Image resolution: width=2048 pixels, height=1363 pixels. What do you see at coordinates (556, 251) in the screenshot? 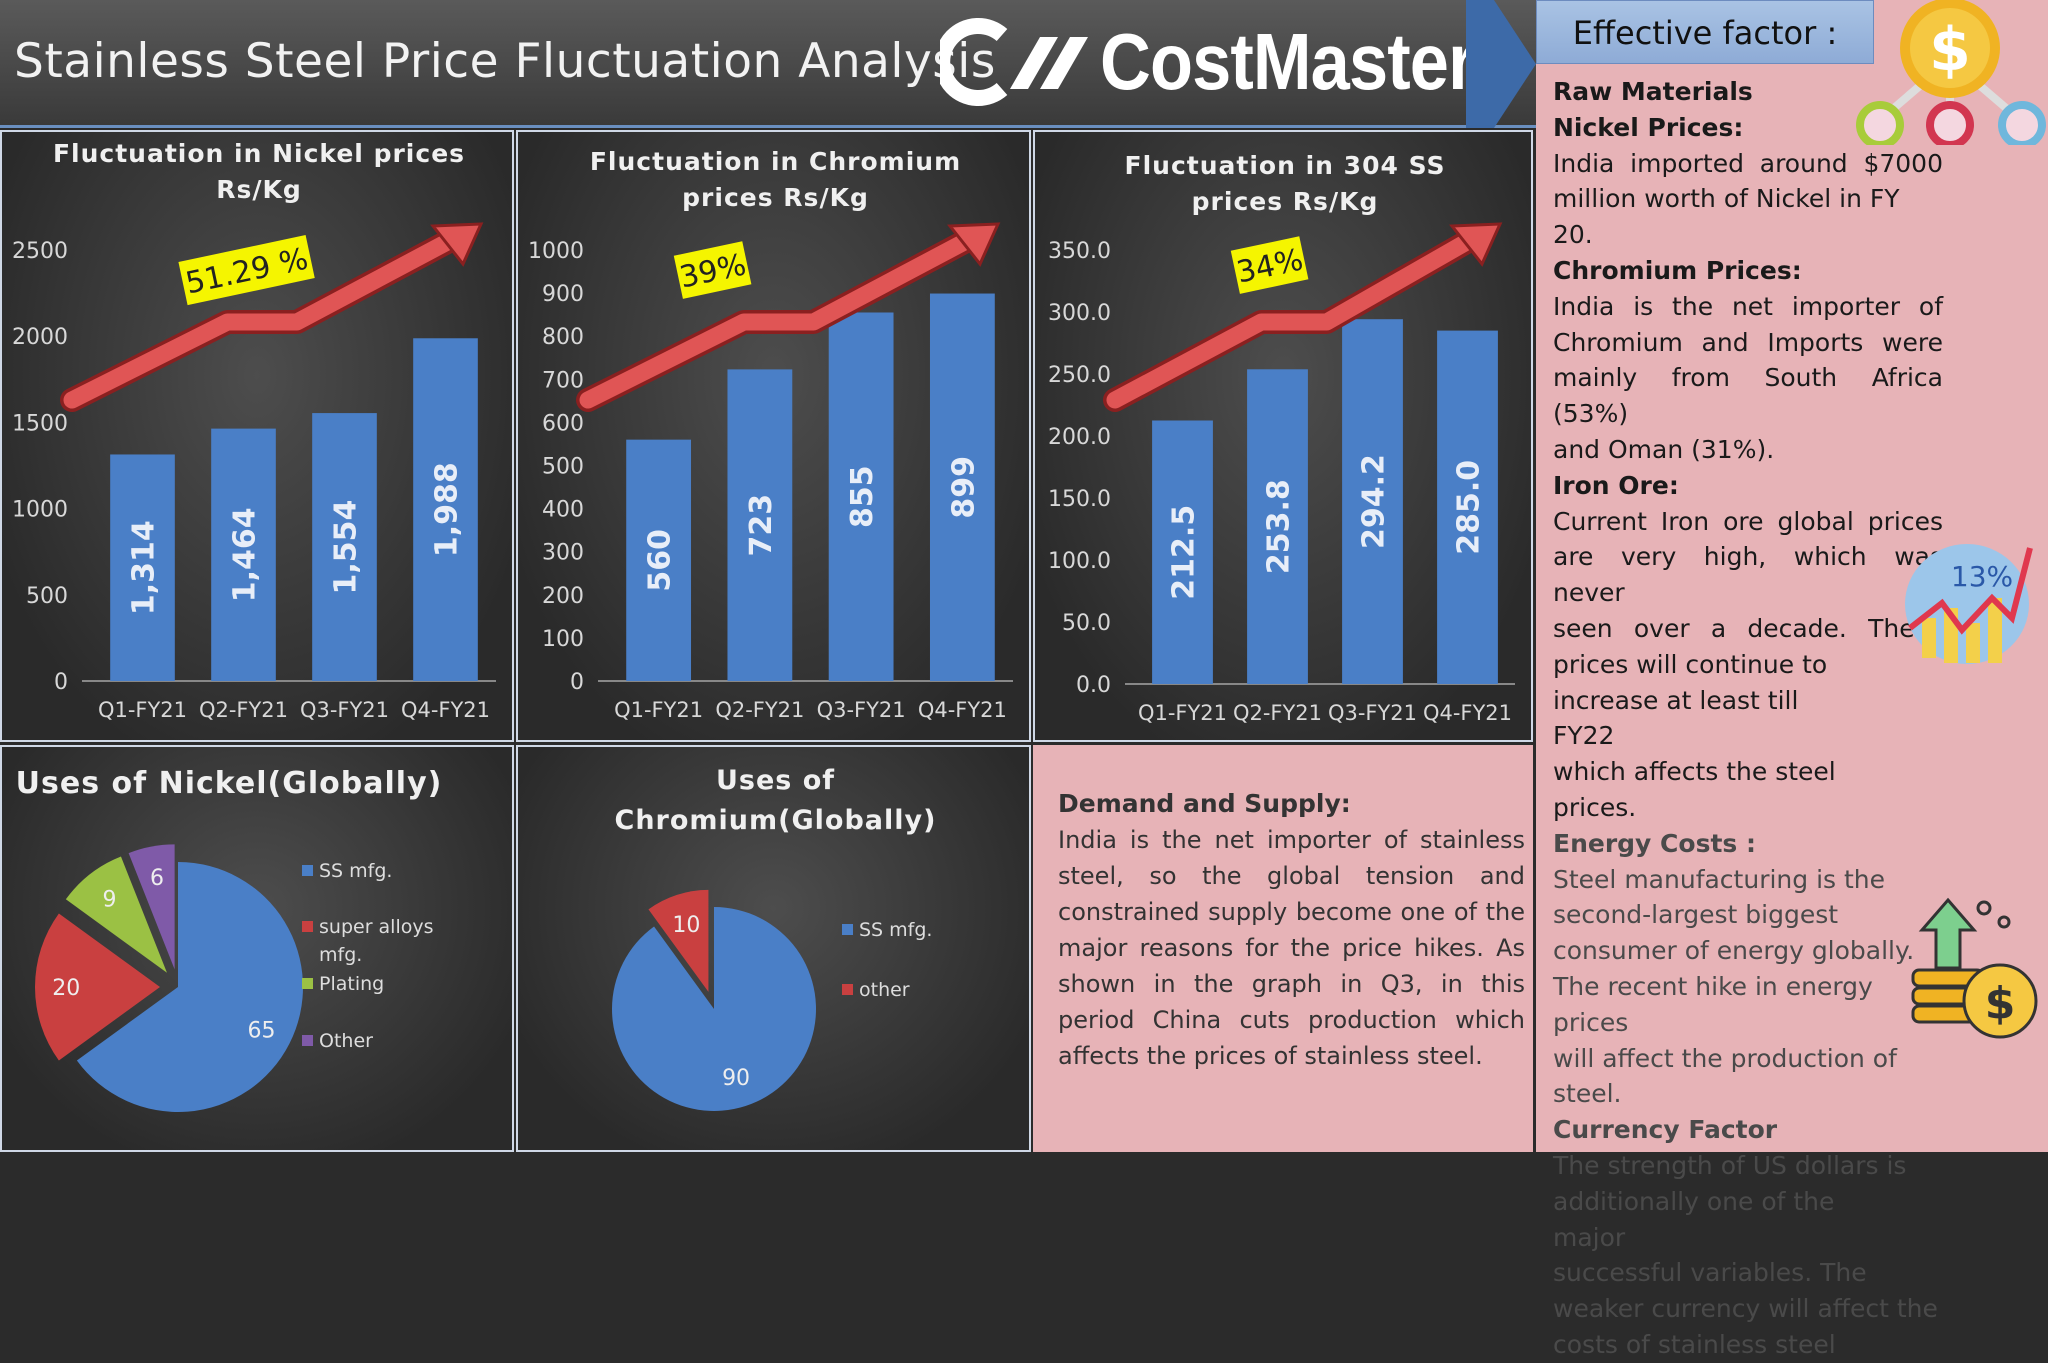
I see `y-tick-label: 1000` at bounding box center [556, 251].